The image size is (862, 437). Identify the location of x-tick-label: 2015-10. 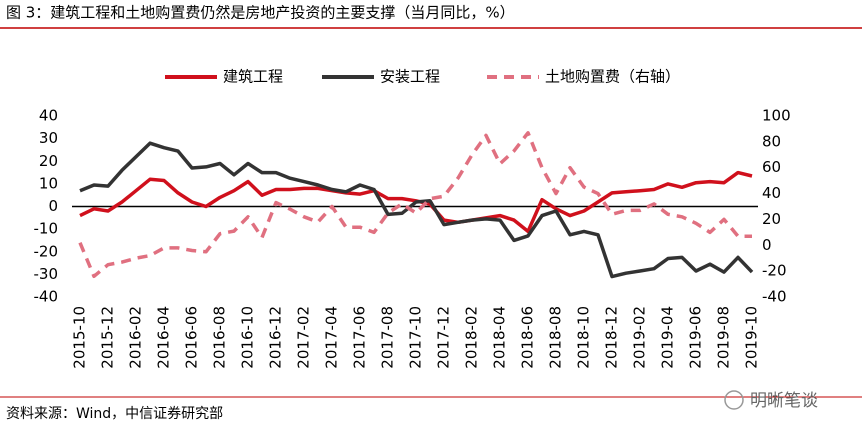
(80, 337).